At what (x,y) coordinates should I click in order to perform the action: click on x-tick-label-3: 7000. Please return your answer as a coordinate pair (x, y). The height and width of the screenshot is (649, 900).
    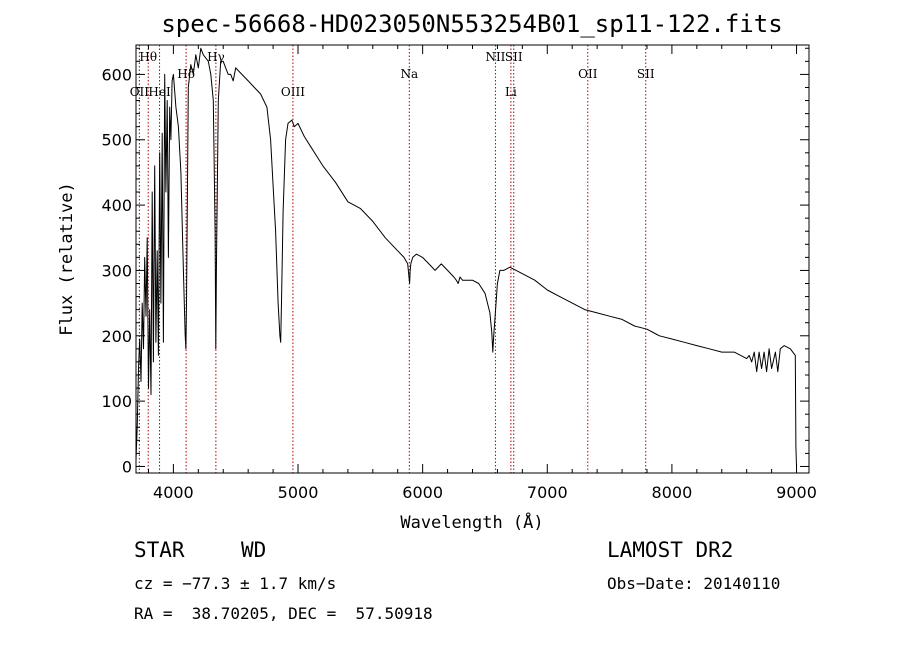
    Looking at the image, I should click on (547, 492).